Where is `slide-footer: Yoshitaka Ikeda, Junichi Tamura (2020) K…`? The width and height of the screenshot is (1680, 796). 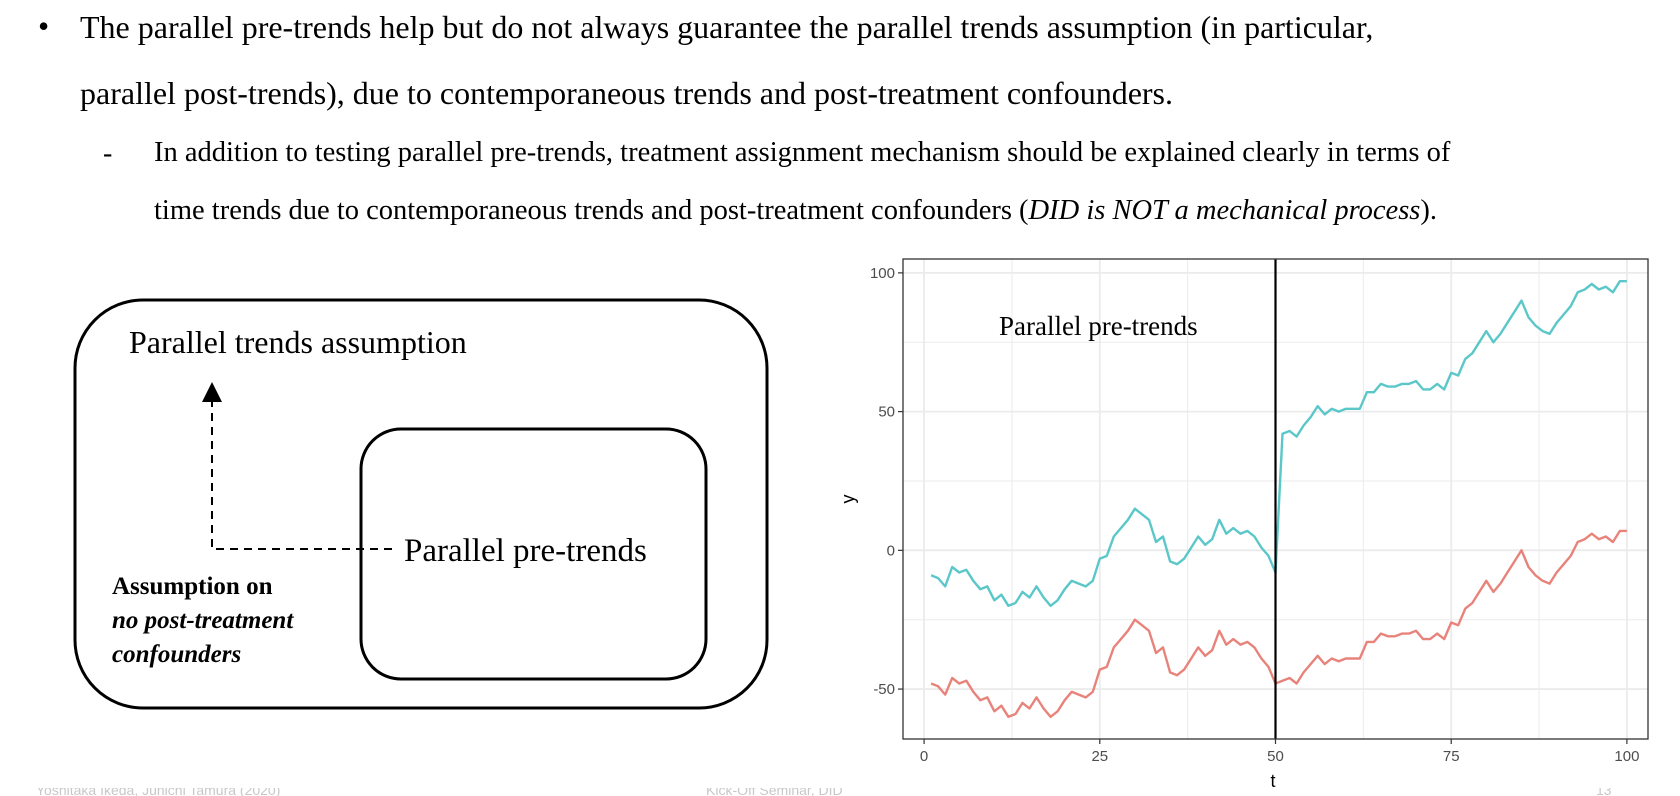 slide-footer: Yoshitaka Ikeda, Junichi Tamura (2020) K… is located at coordinates (836, 792).